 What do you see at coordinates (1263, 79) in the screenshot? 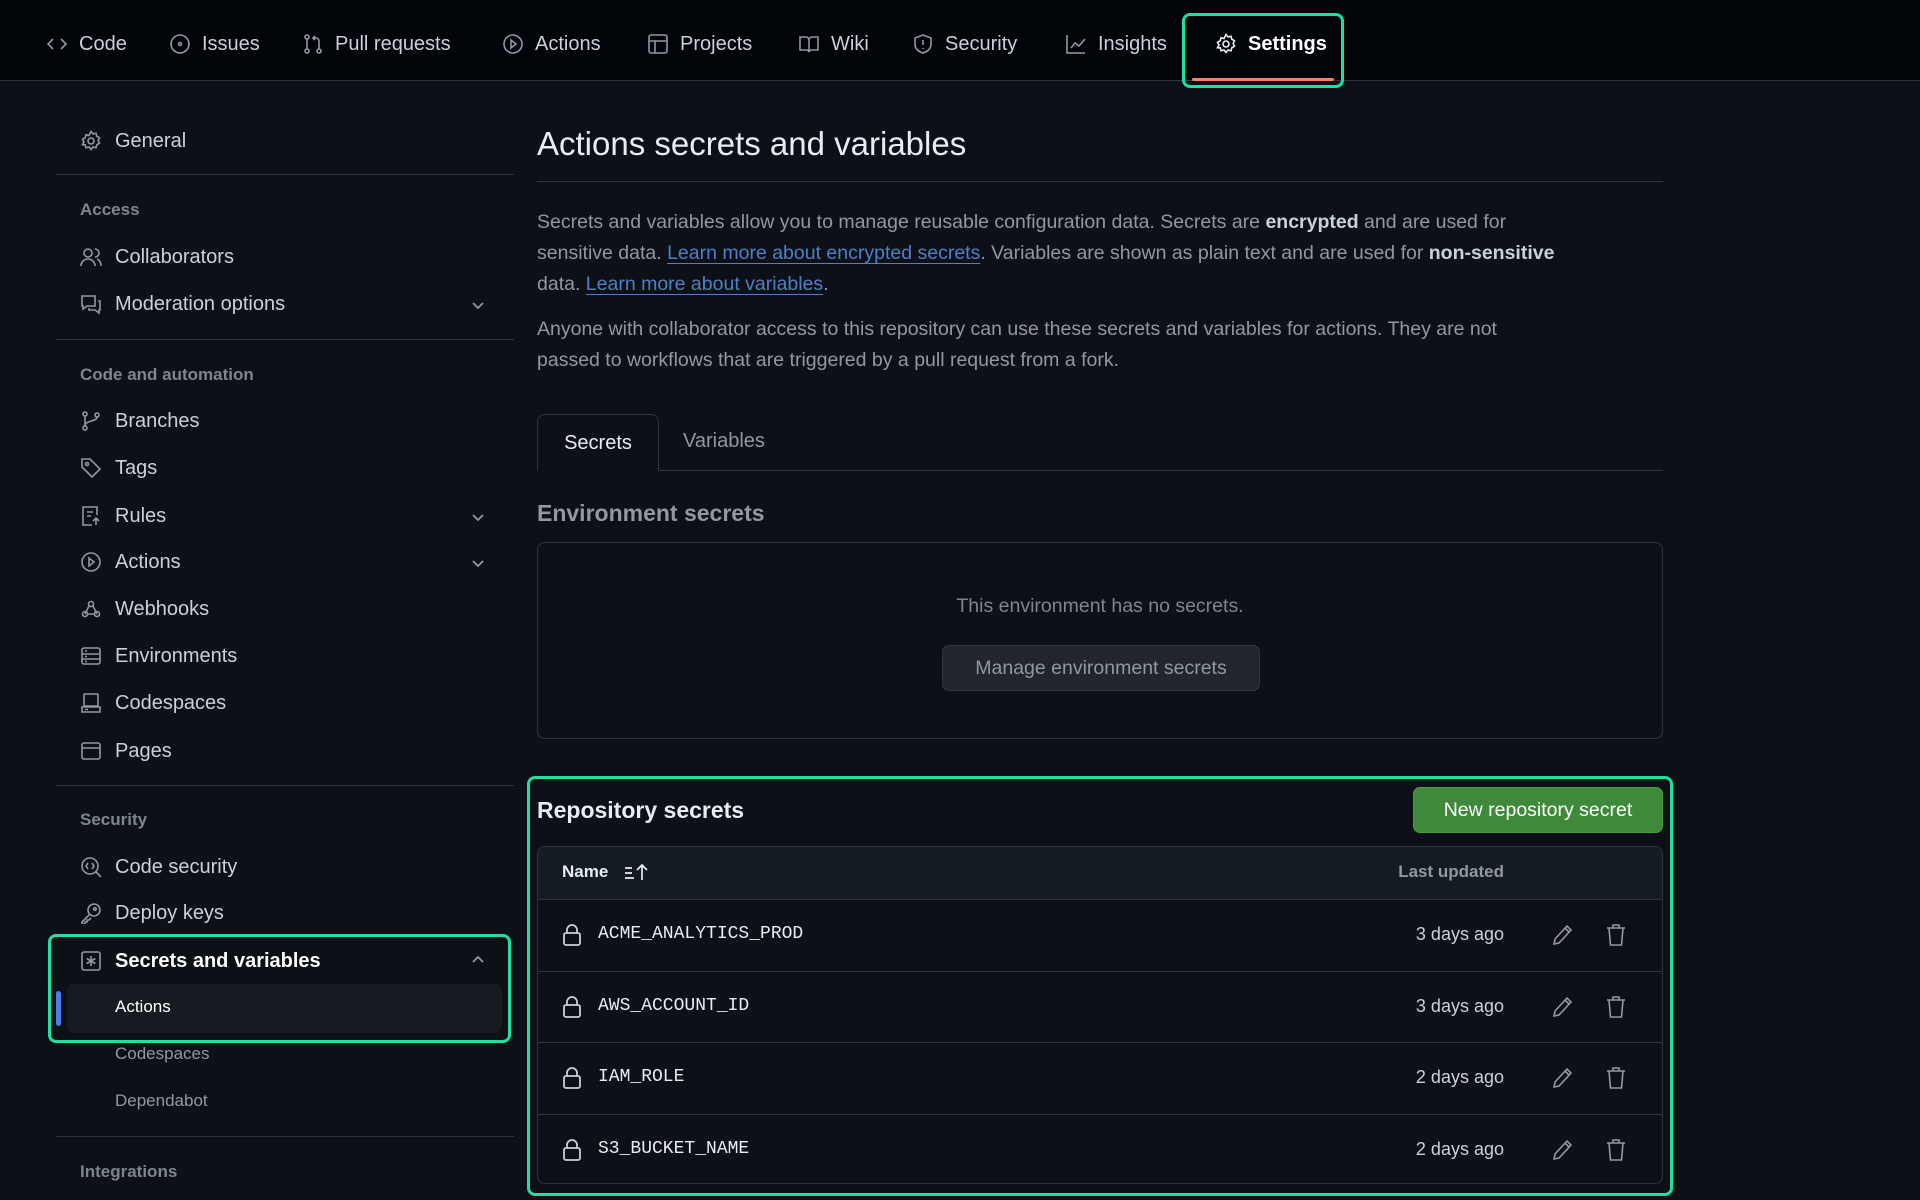
I see `active-tab-underline` at bounding box center [1263, 79].